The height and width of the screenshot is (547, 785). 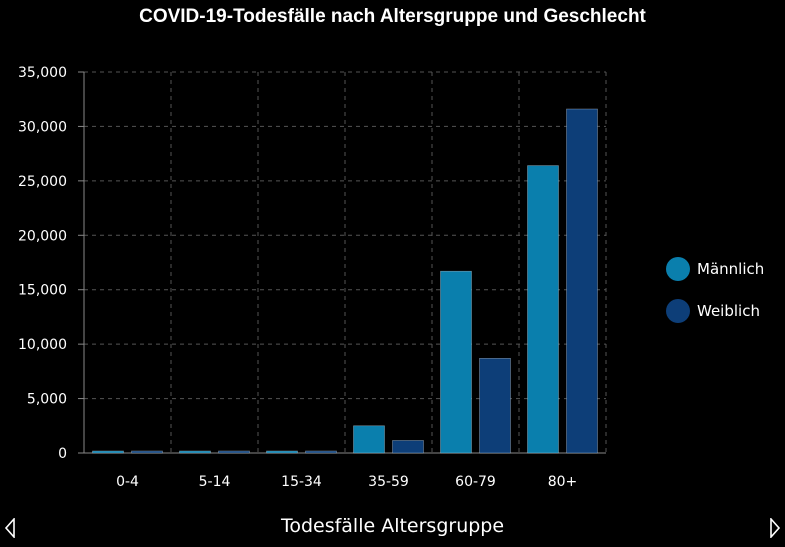 What do you see at coordinates (392, 526) in the screenshot?
I see `footer-caption: Todesfälle Altersgruppe` at bounding box center [392, 526].